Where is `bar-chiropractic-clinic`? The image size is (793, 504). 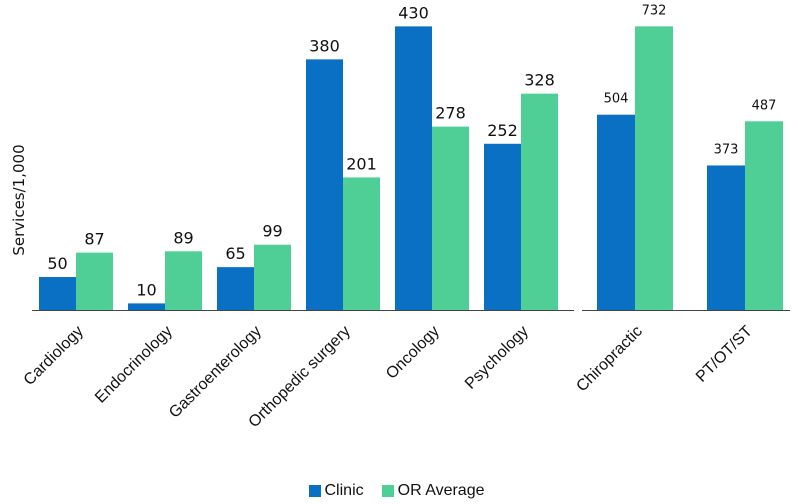 bar-chiropractic-clinic is located at coordinates (616, 212).